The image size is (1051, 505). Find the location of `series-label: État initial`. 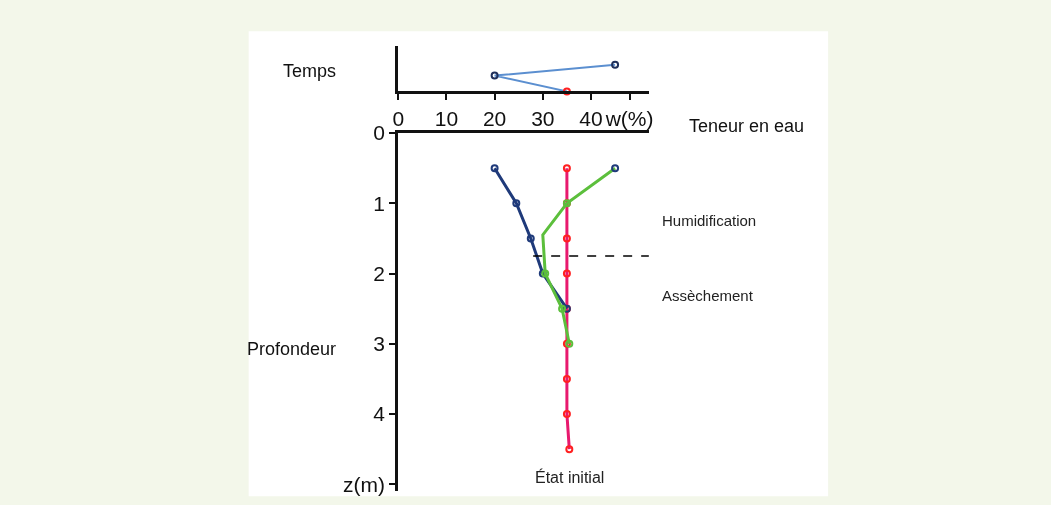

series-label: État initial is located at coordinates (570, 477).